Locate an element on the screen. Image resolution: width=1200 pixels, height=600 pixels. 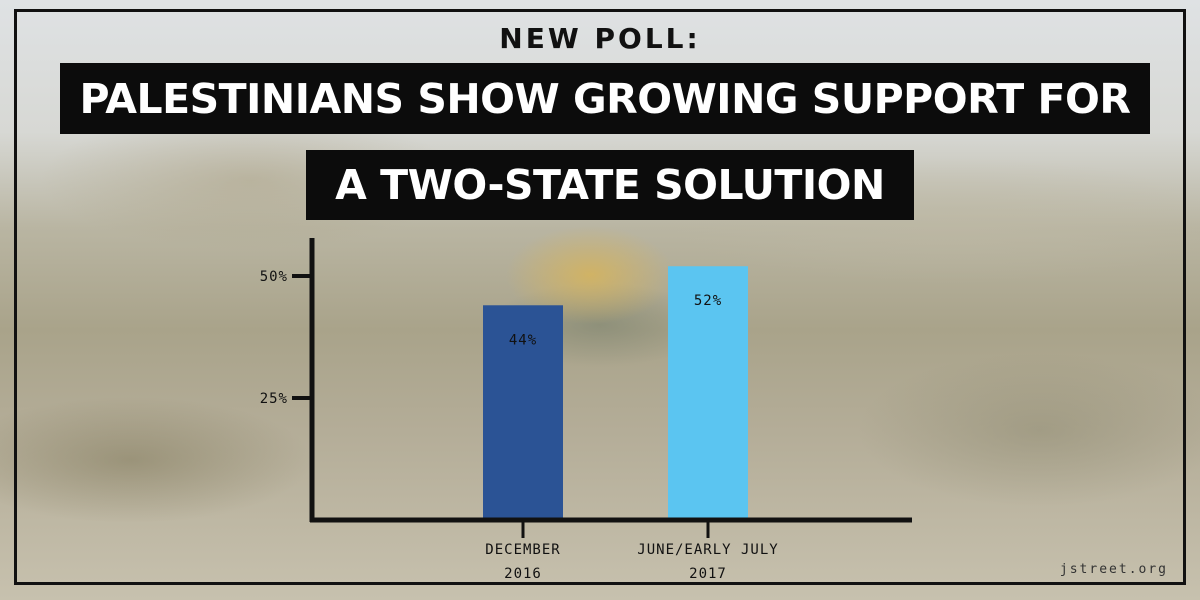
headline-line-1: PALESTINIANS SHOW GROWING SUPPORT FOR is located at coordinates (605, 98).